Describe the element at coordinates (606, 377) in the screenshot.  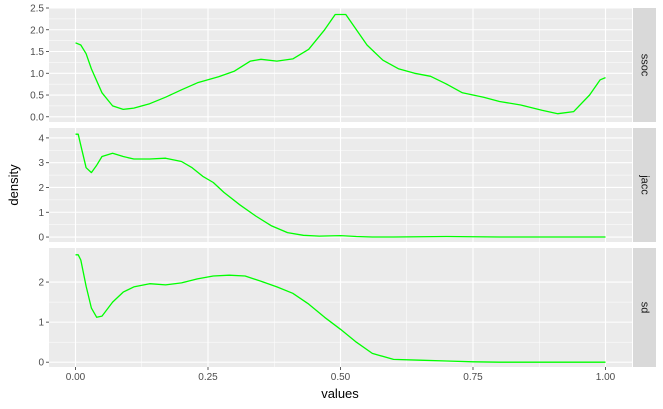
I see `x-tick-label: 1.00` at that location.